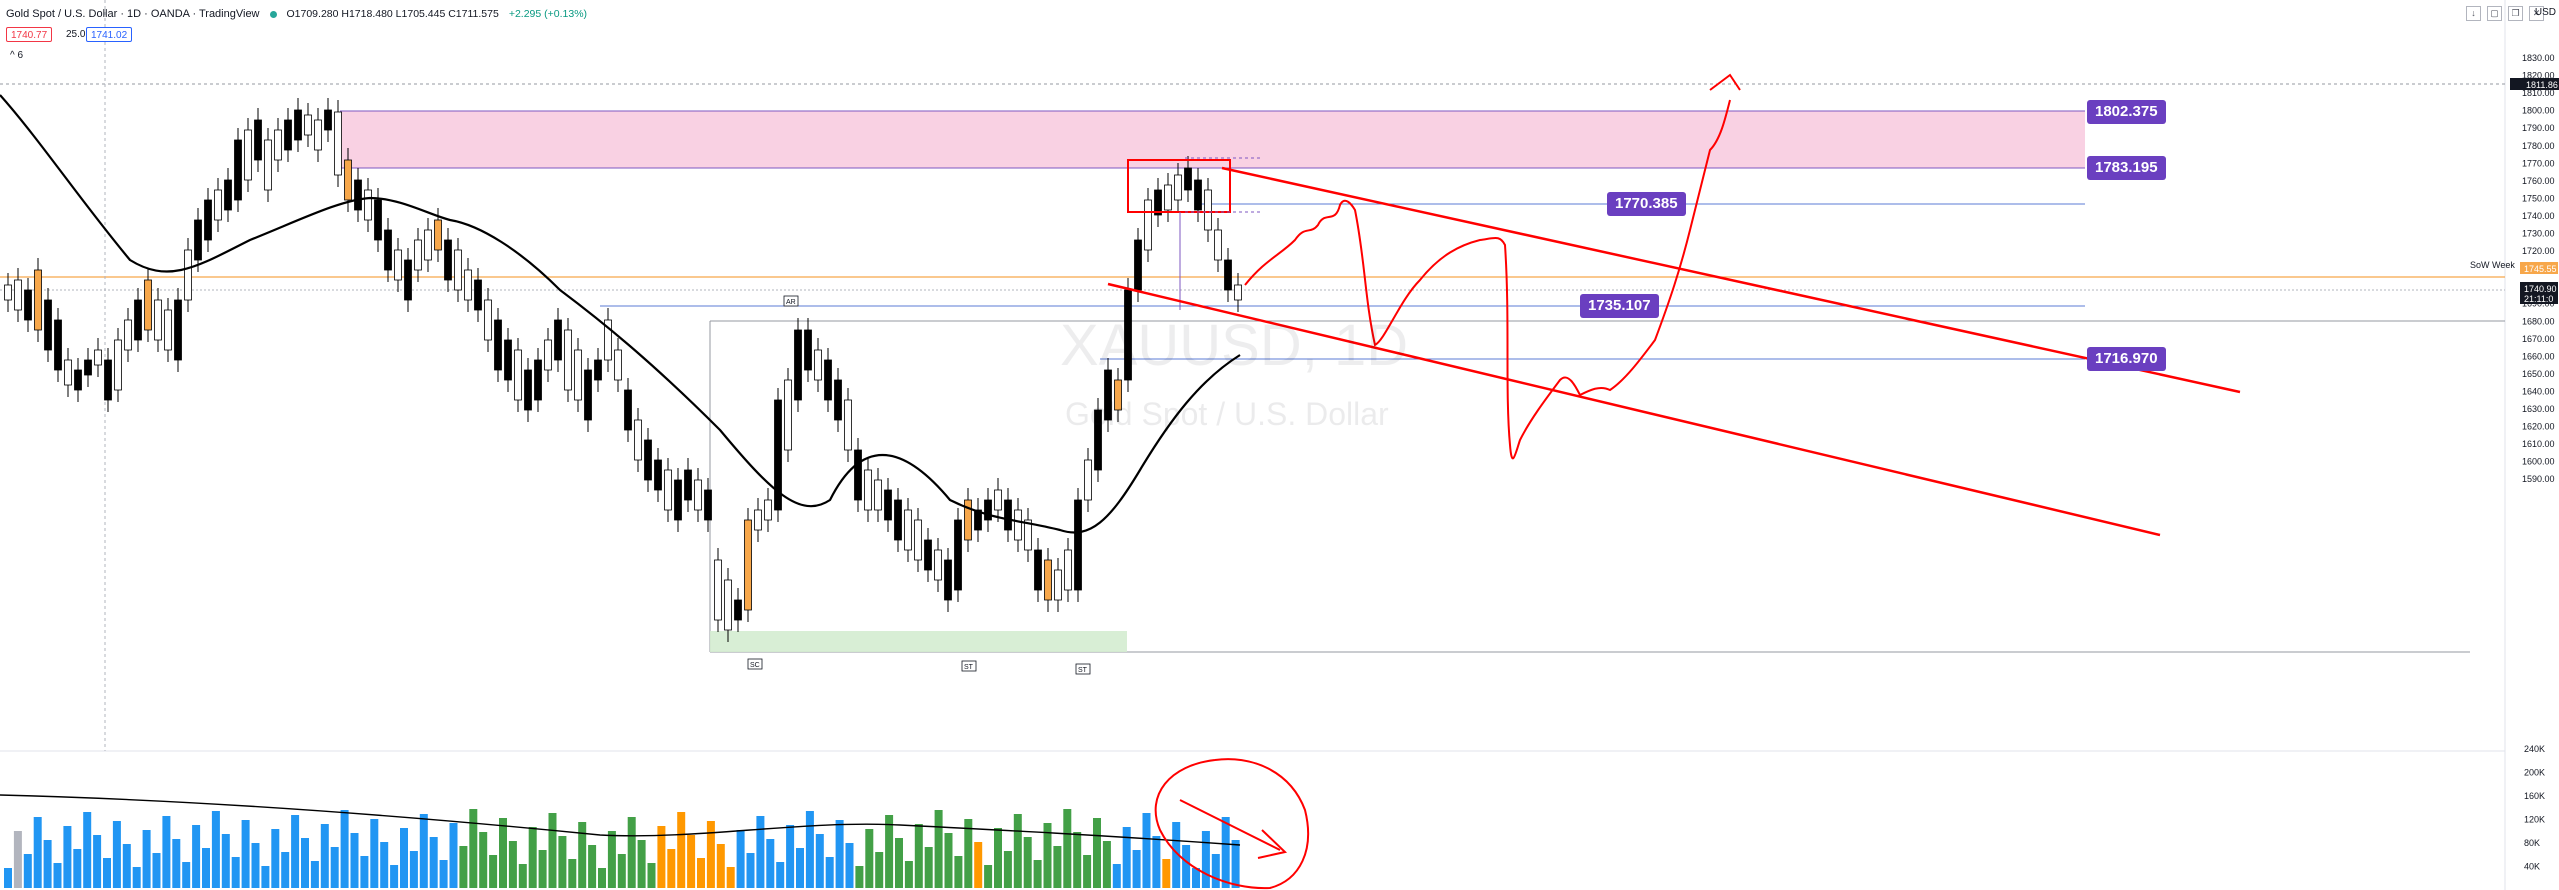  I want to click on volume-axis: 240K 200K 160K 120K 80K 40K, so click(2534, 808).